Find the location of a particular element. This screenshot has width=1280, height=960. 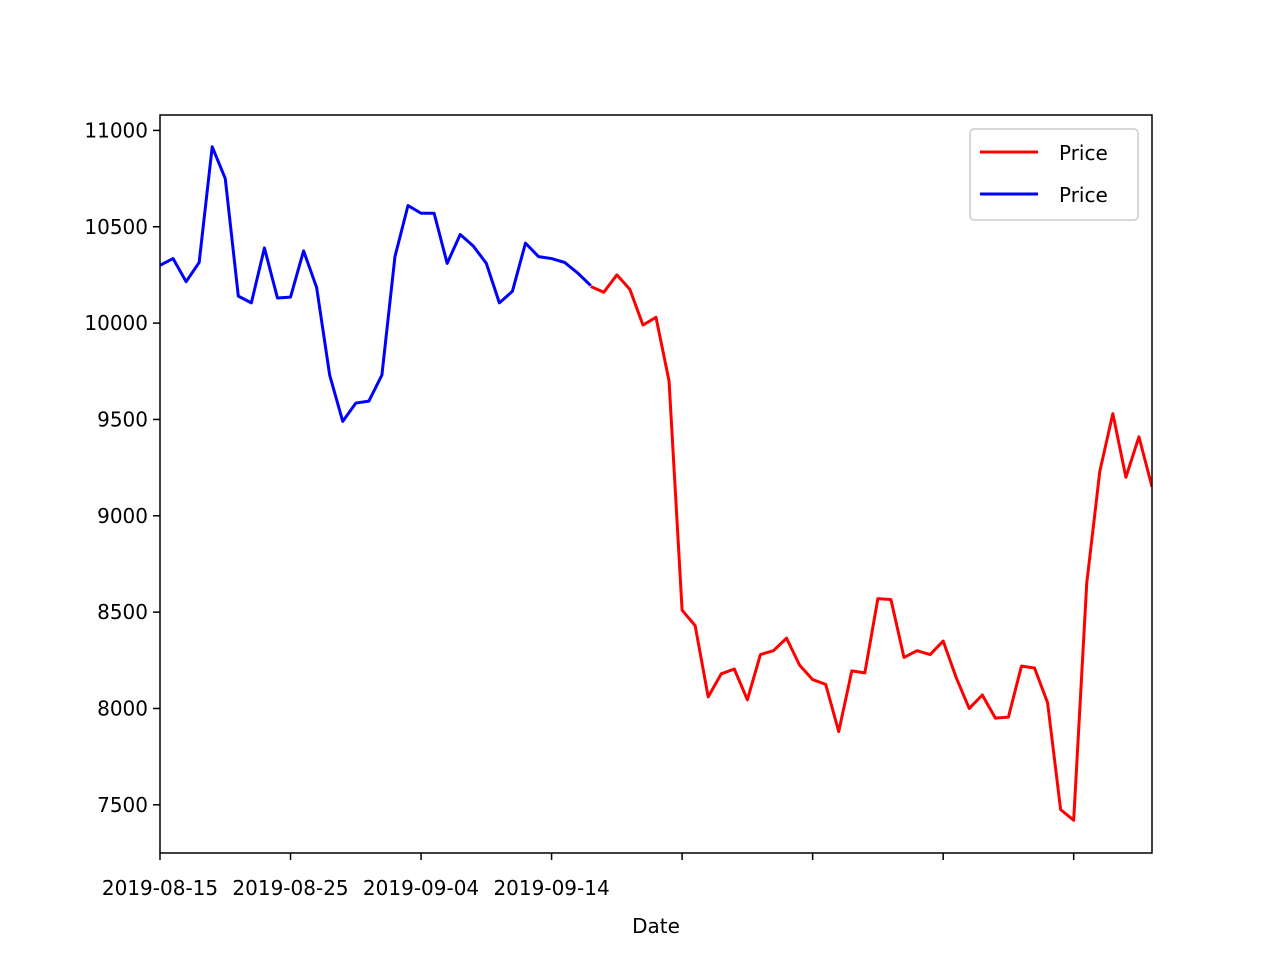

y-tick-label: 9000 is located at coordinates (122, 516).